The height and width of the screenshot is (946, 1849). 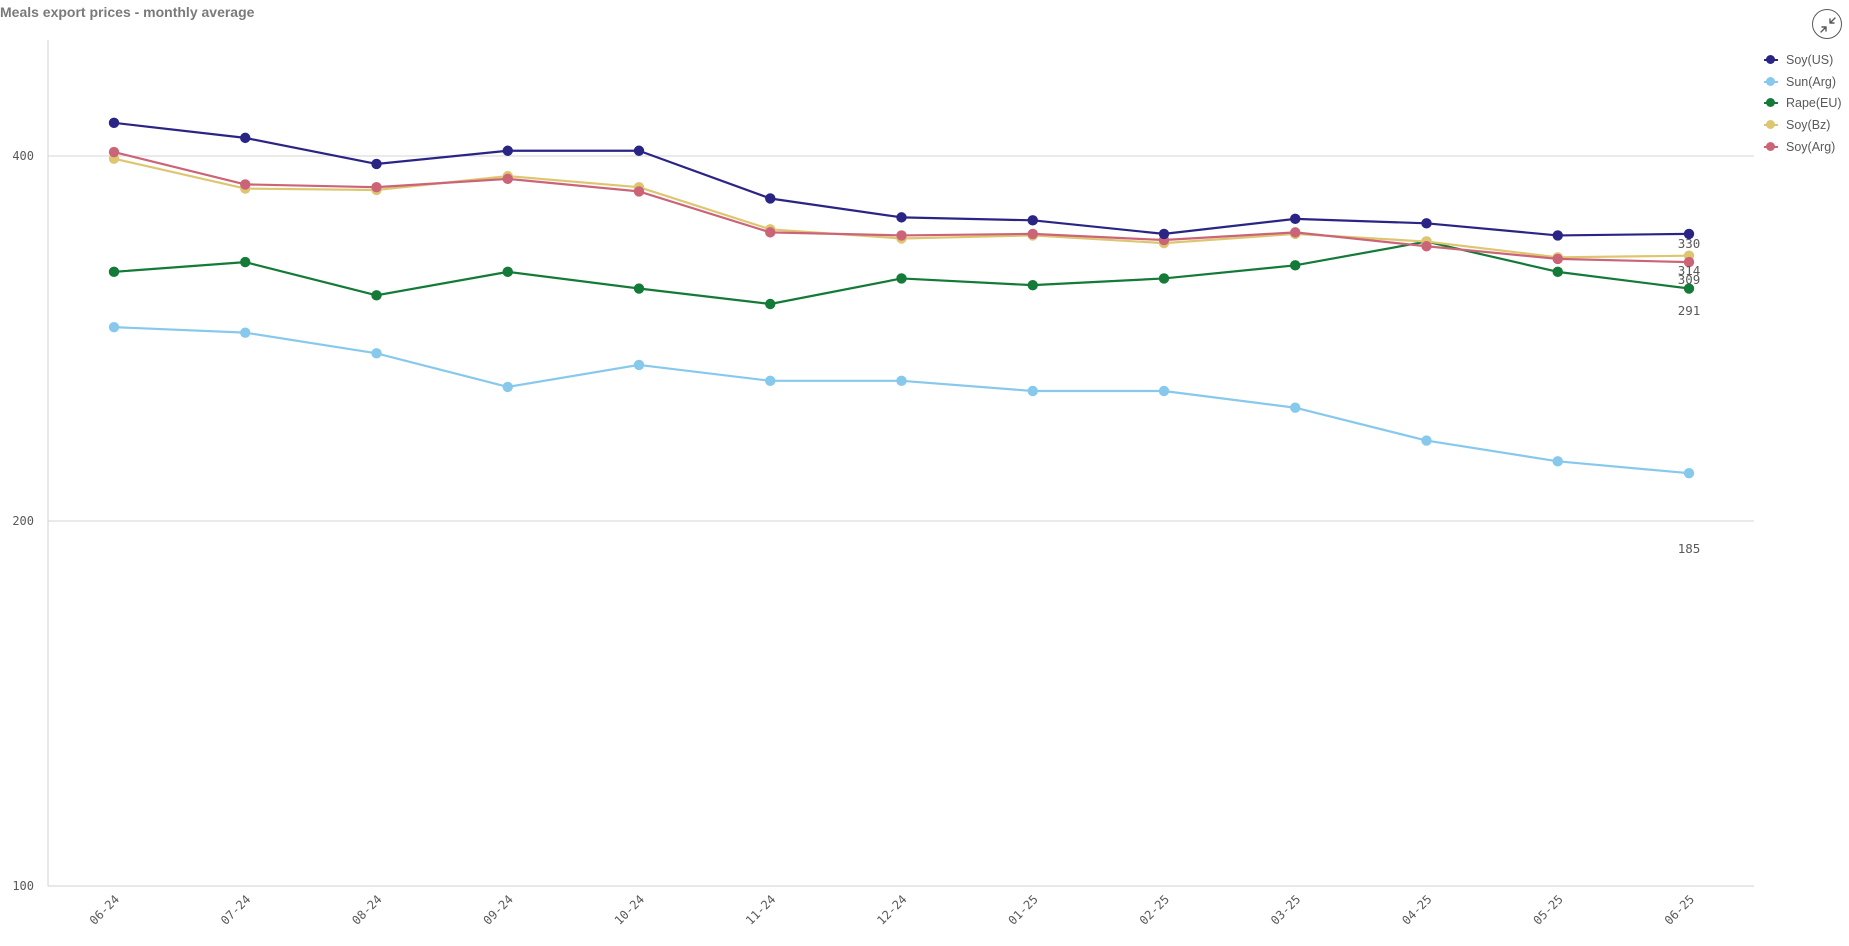 I want to click on y-tick-label: 400, so click(x=23, y=156).